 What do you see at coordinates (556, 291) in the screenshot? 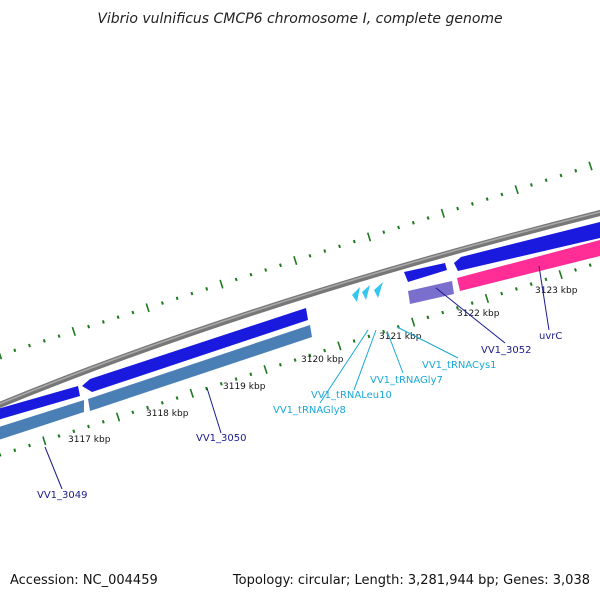
I see `scale-label-3123: 3123 kbp` at bounding box center [556, 291].